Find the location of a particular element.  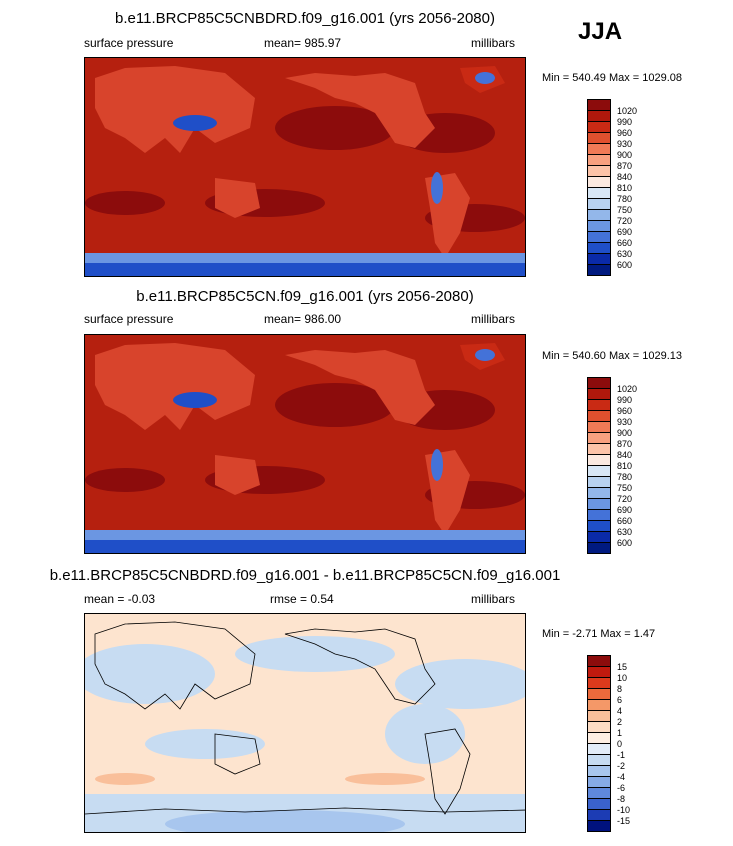

panel-3-units-label: millibars is located at coordinates (493, 599).